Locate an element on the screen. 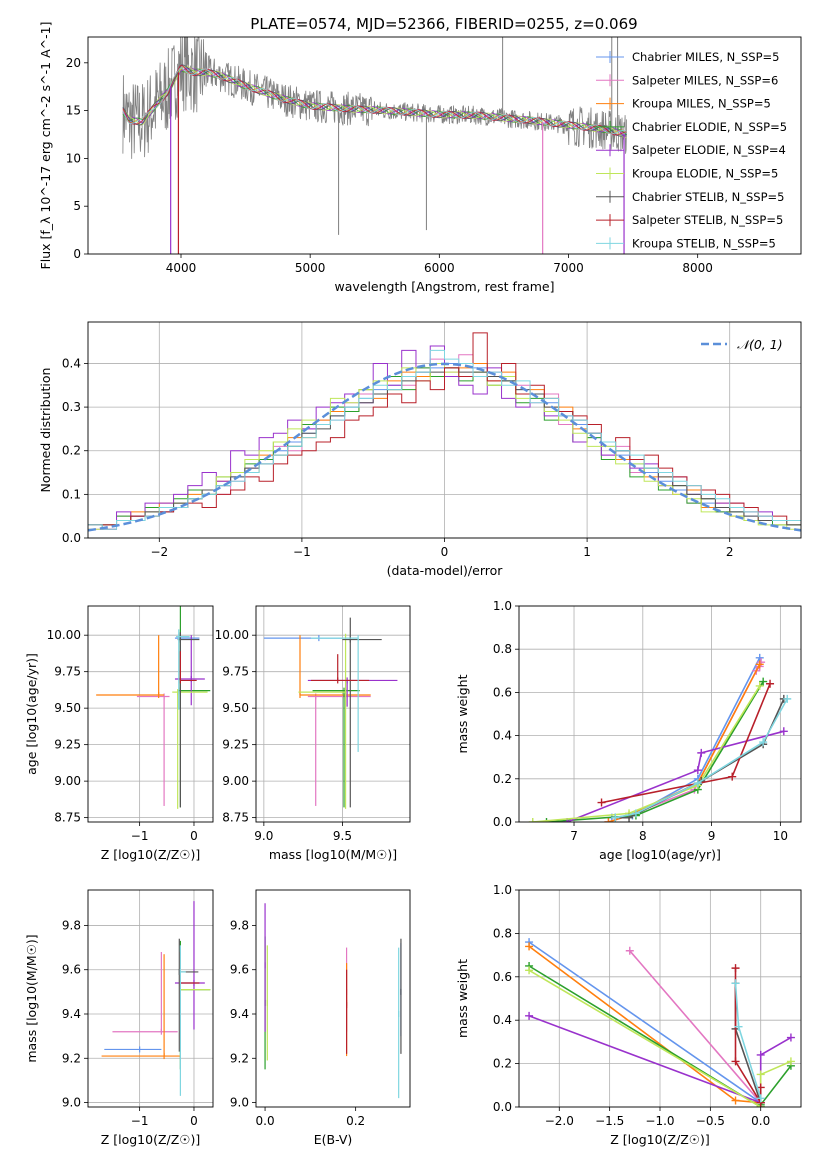 The height and width of the screenshot is (1170, 819). weight_vs_Z-xlabel: Z [log10(Z/Z☉)] is located at coordinates (660, 1139).